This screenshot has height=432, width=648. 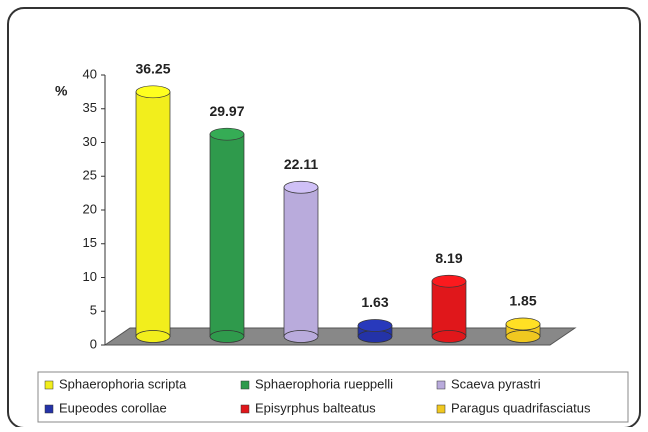 What do you see at coordinates (93, 310) in the screenshot?
I see `y-tick-label: 5` at bounding box center [93, 310].